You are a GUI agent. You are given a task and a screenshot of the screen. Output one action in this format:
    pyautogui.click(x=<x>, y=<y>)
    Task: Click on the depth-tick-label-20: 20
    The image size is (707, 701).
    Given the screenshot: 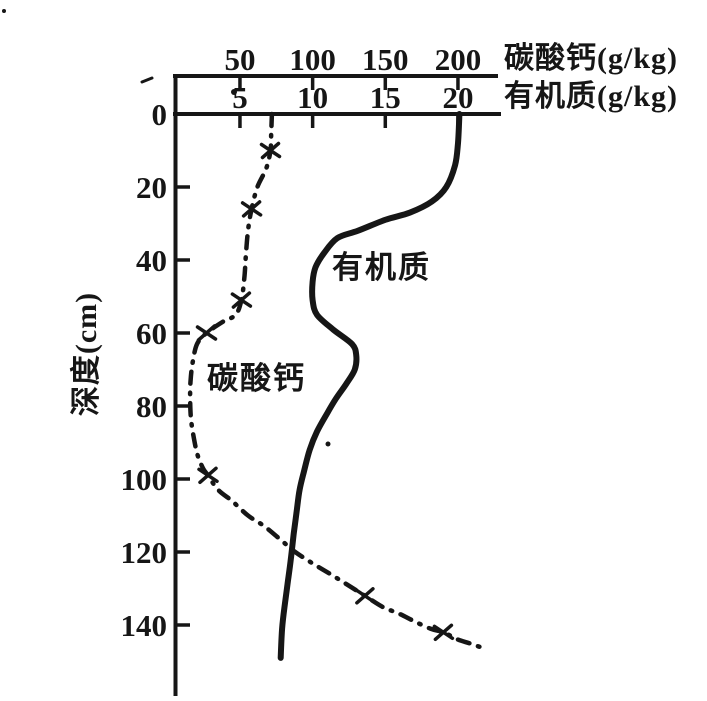 What is the action you would take?
    pyautogui.click(x=151, y=187)
    